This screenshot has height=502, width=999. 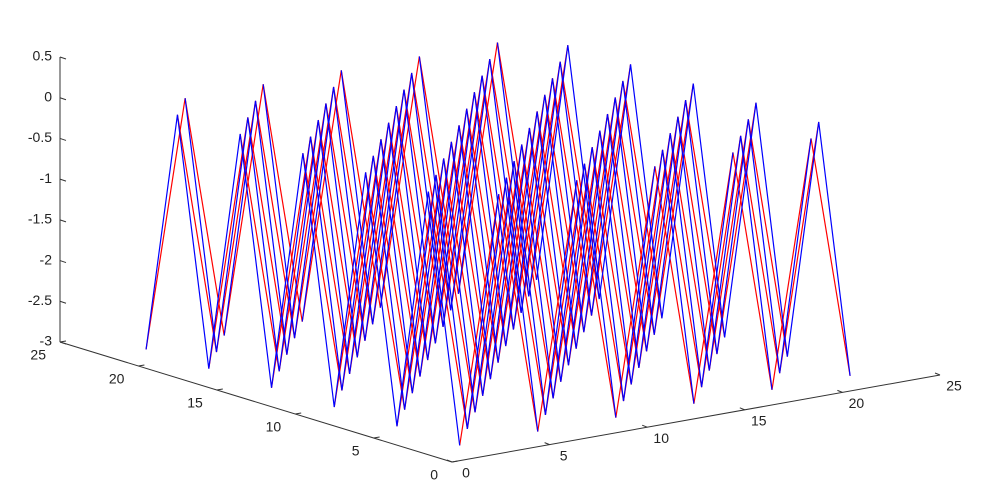 What do you see at coordinates (564, 455) in the screenshot?
I see `x-tick-label: 5` at bounding box center [564, 455].